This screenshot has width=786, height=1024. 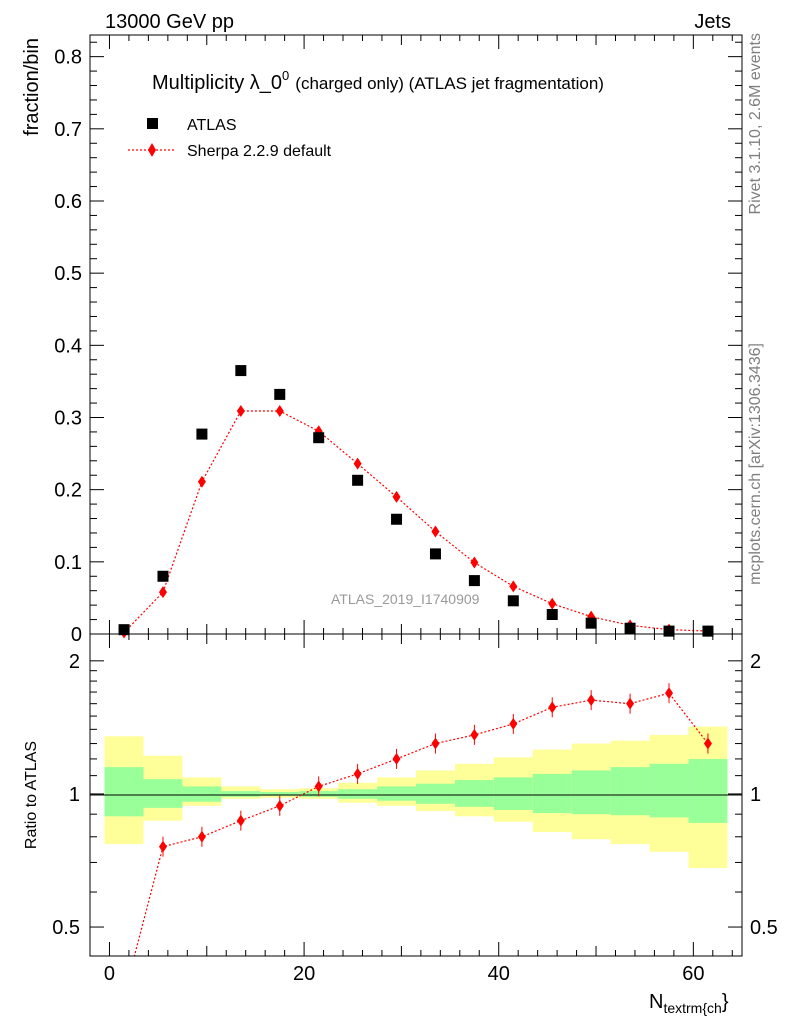 I want to click on x-axis-label: Ntextrm{ch}, so click(x=689, y=1003).